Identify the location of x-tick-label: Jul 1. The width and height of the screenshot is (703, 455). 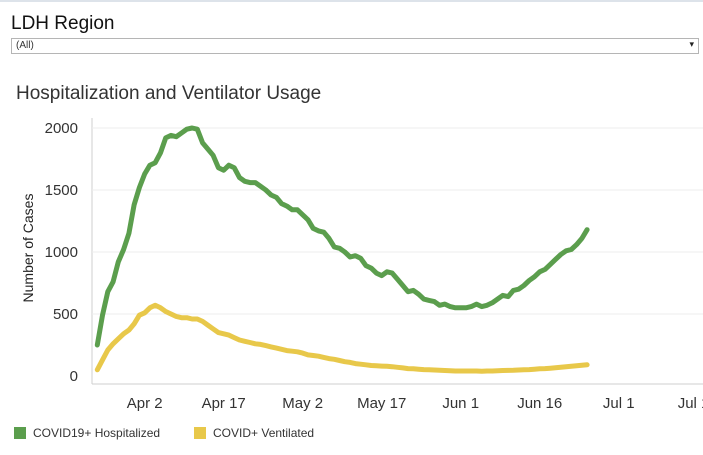
(619, 403).